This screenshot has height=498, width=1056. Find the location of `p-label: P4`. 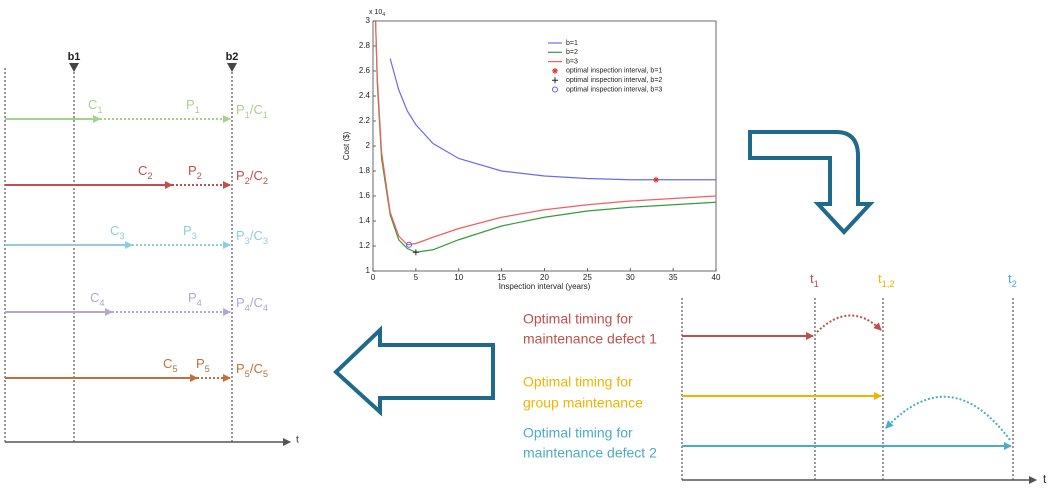

p-label: P4 is located at coordinates (195, 299).